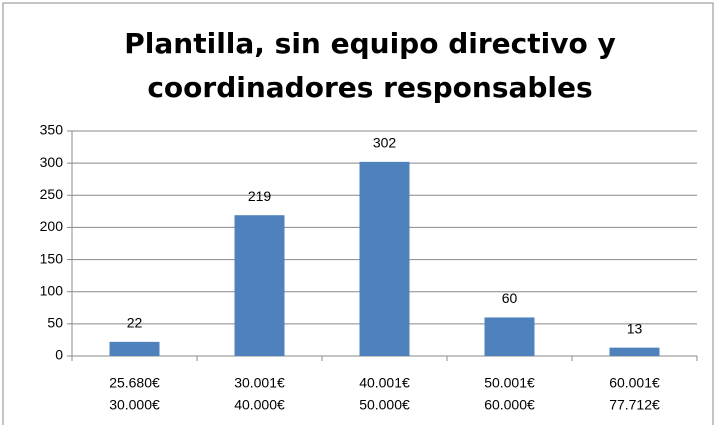  What do you see at coordinates (55, 323) in the screenshot?
I see `y-tick-label: 50` at bounding box center [55, 323].